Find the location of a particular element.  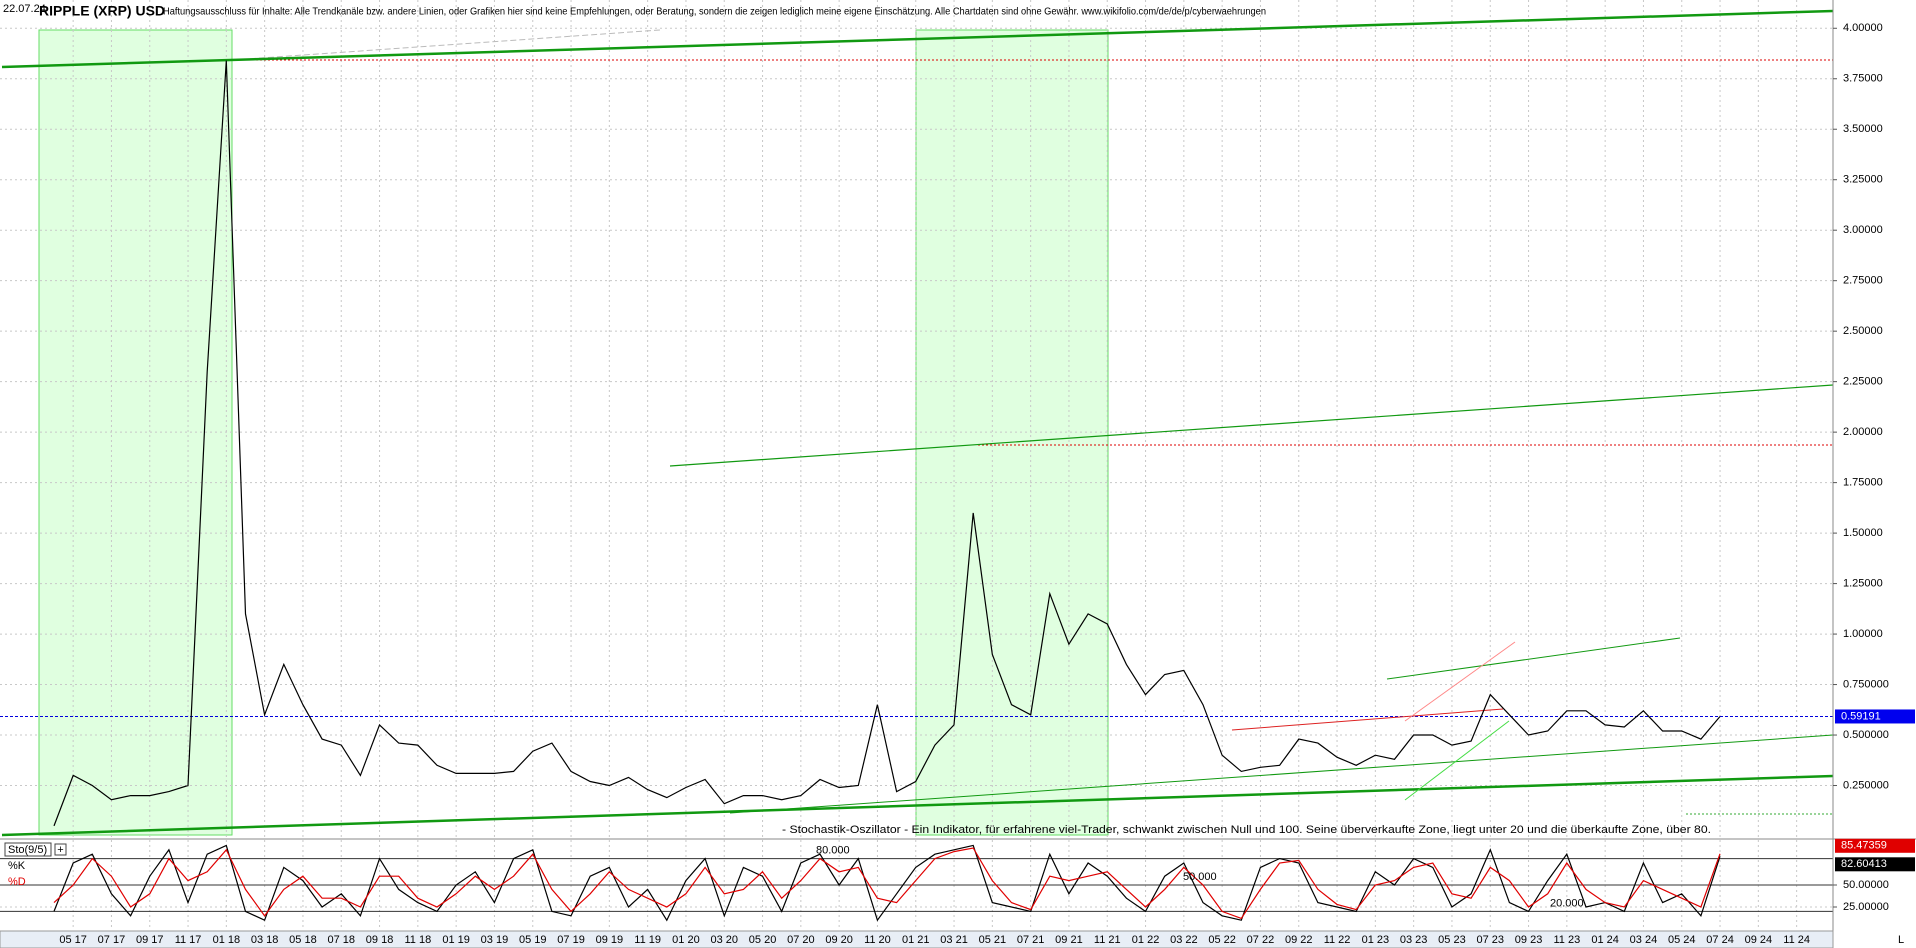

x-tick-label: 11 24 is located at coordinates (1796, 940).